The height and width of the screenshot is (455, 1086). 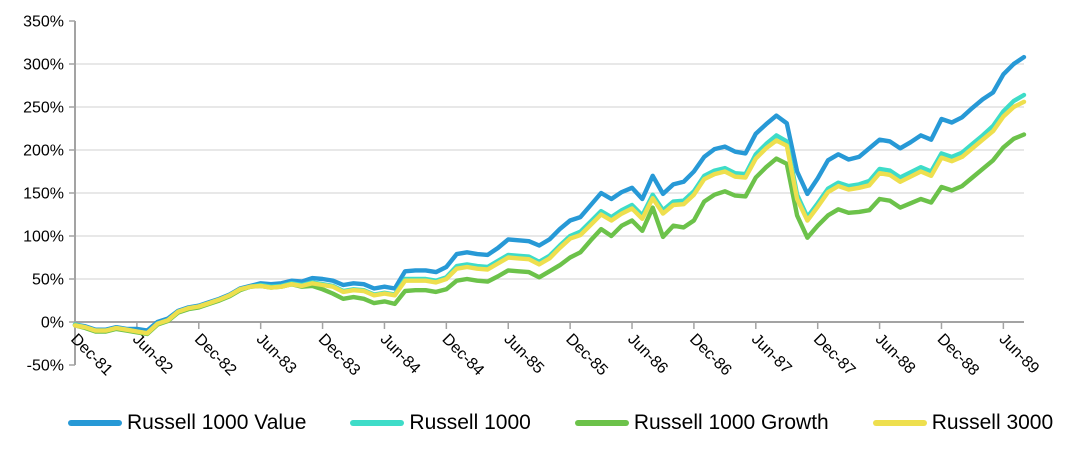 I want to click on legend-item-russell-3000: Russell 3000, so click(x=963, y=423).